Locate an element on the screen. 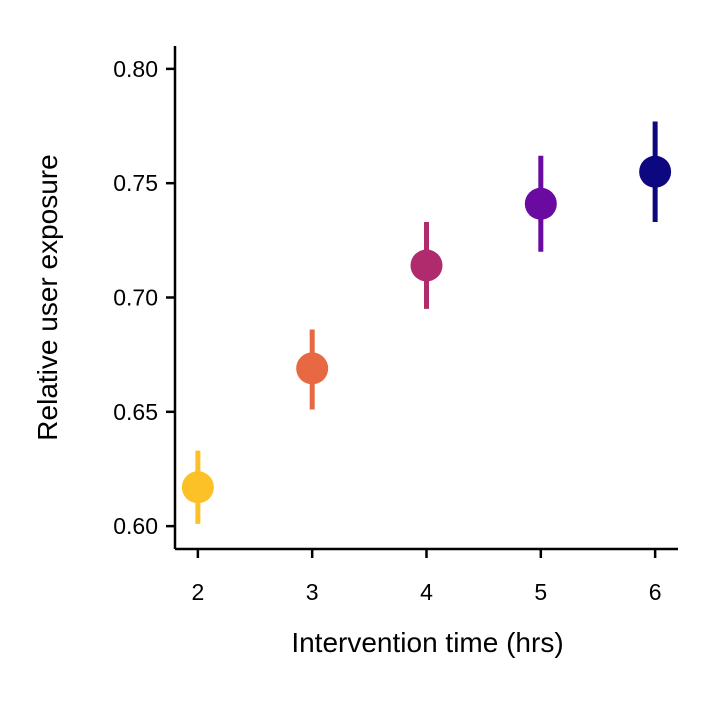  y-axis-ticks: 0.60 0.65 0.70 0.75 0.80 is located at coordinates (144, 297).